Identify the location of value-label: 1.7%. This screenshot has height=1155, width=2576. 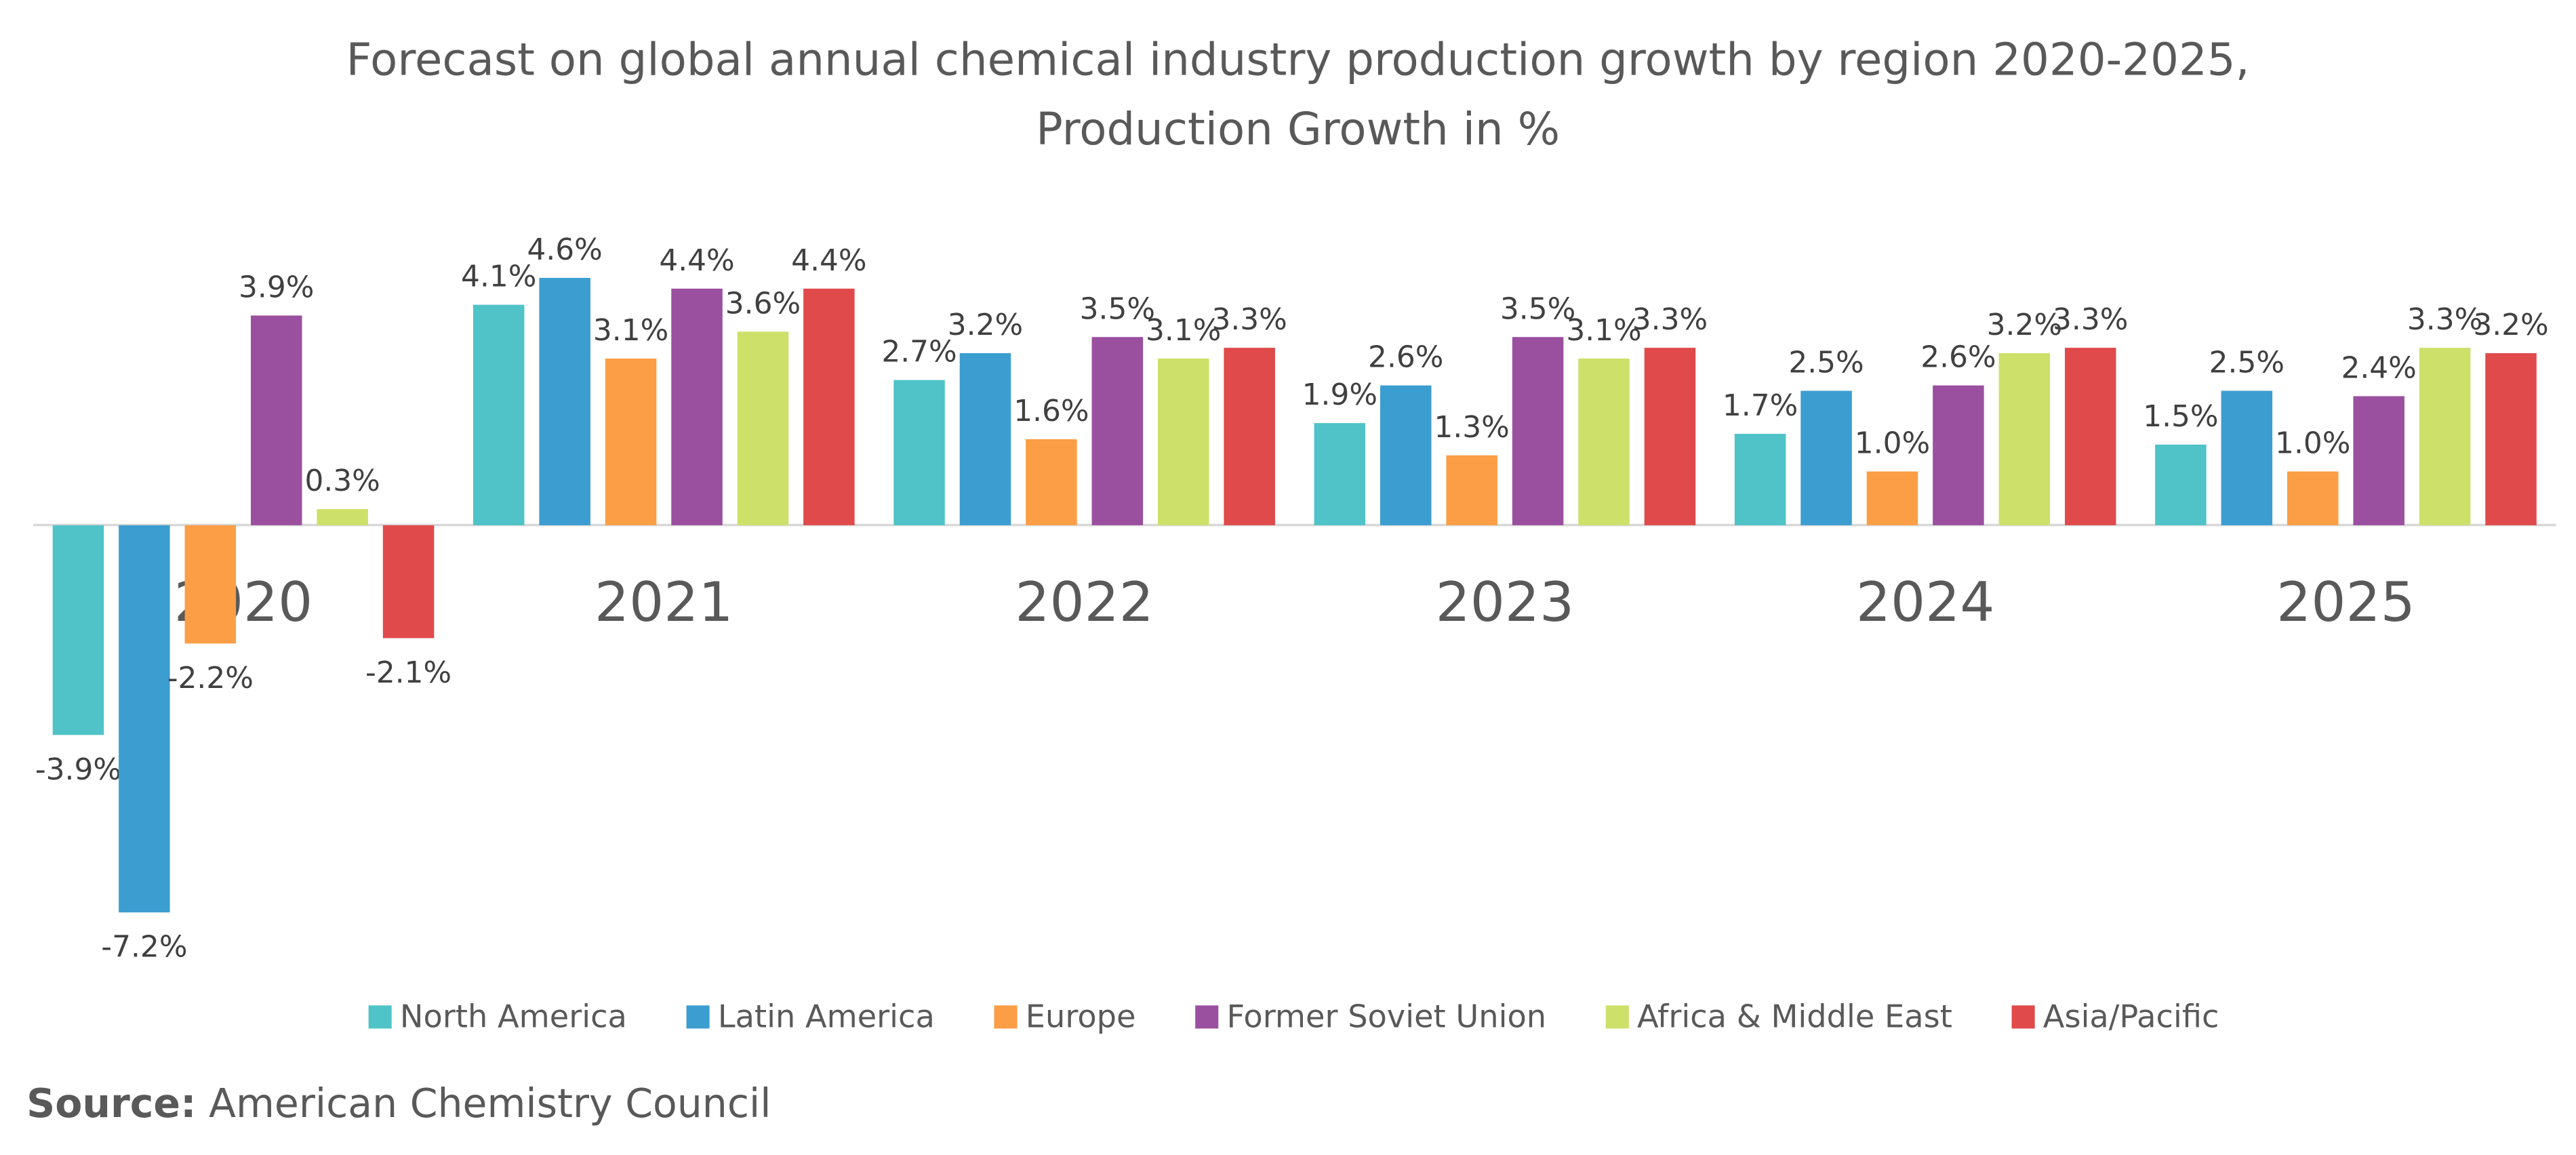
(1760, 406).